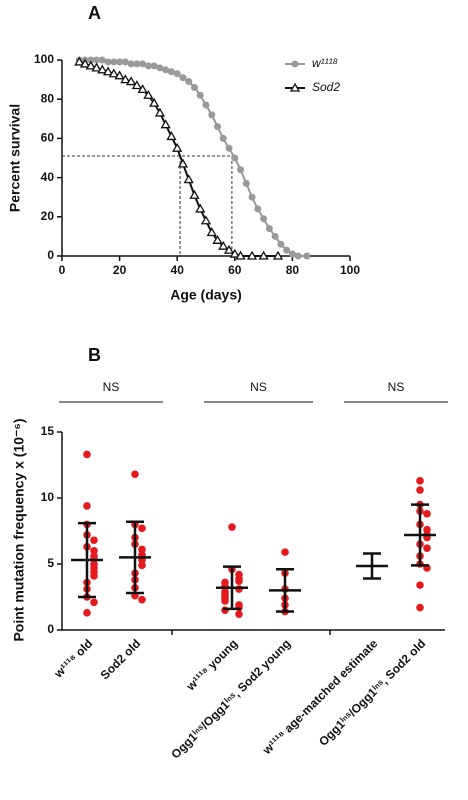 This screenshot has height=800, width=468. Describe the element at coordinates (120, 270) in the screenshot. I see `x-tick-label: 20` at that location.